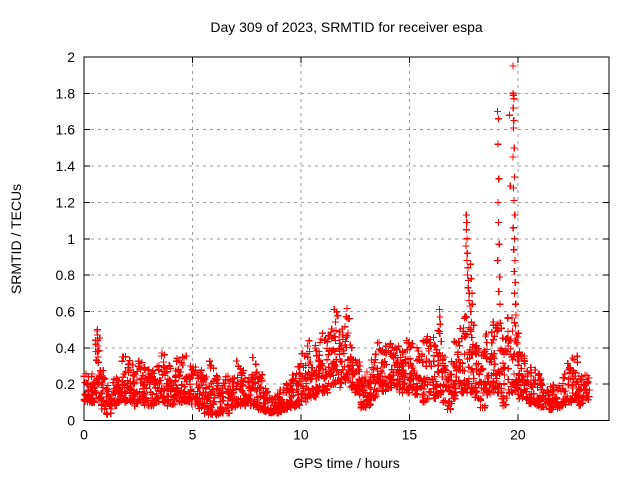  I want to click on y-tick-label: 2, so click(71, 57).